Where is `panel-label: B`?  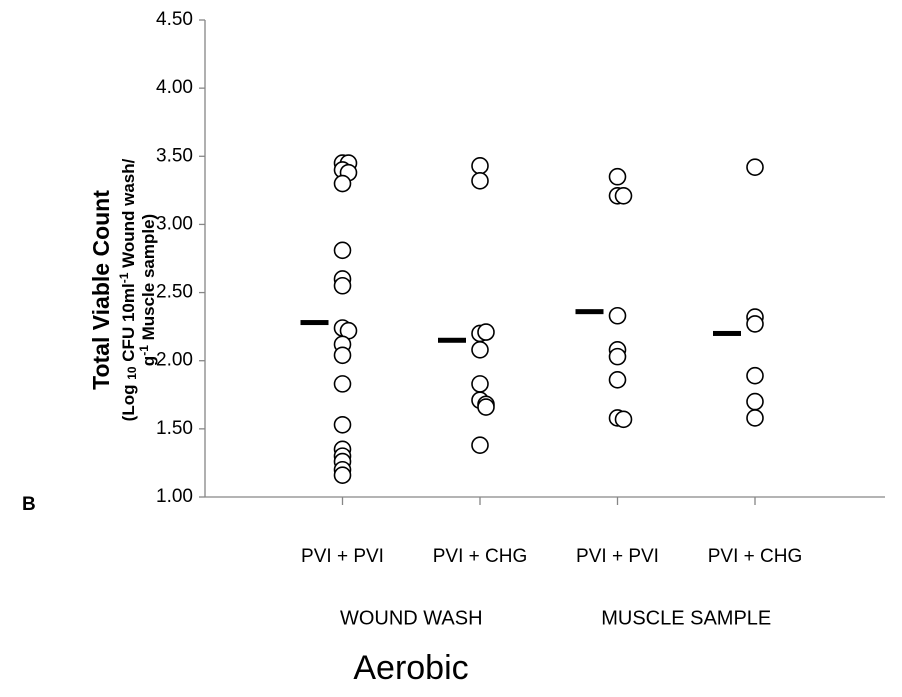
panel-label: B is located at coordinates (29, 504).